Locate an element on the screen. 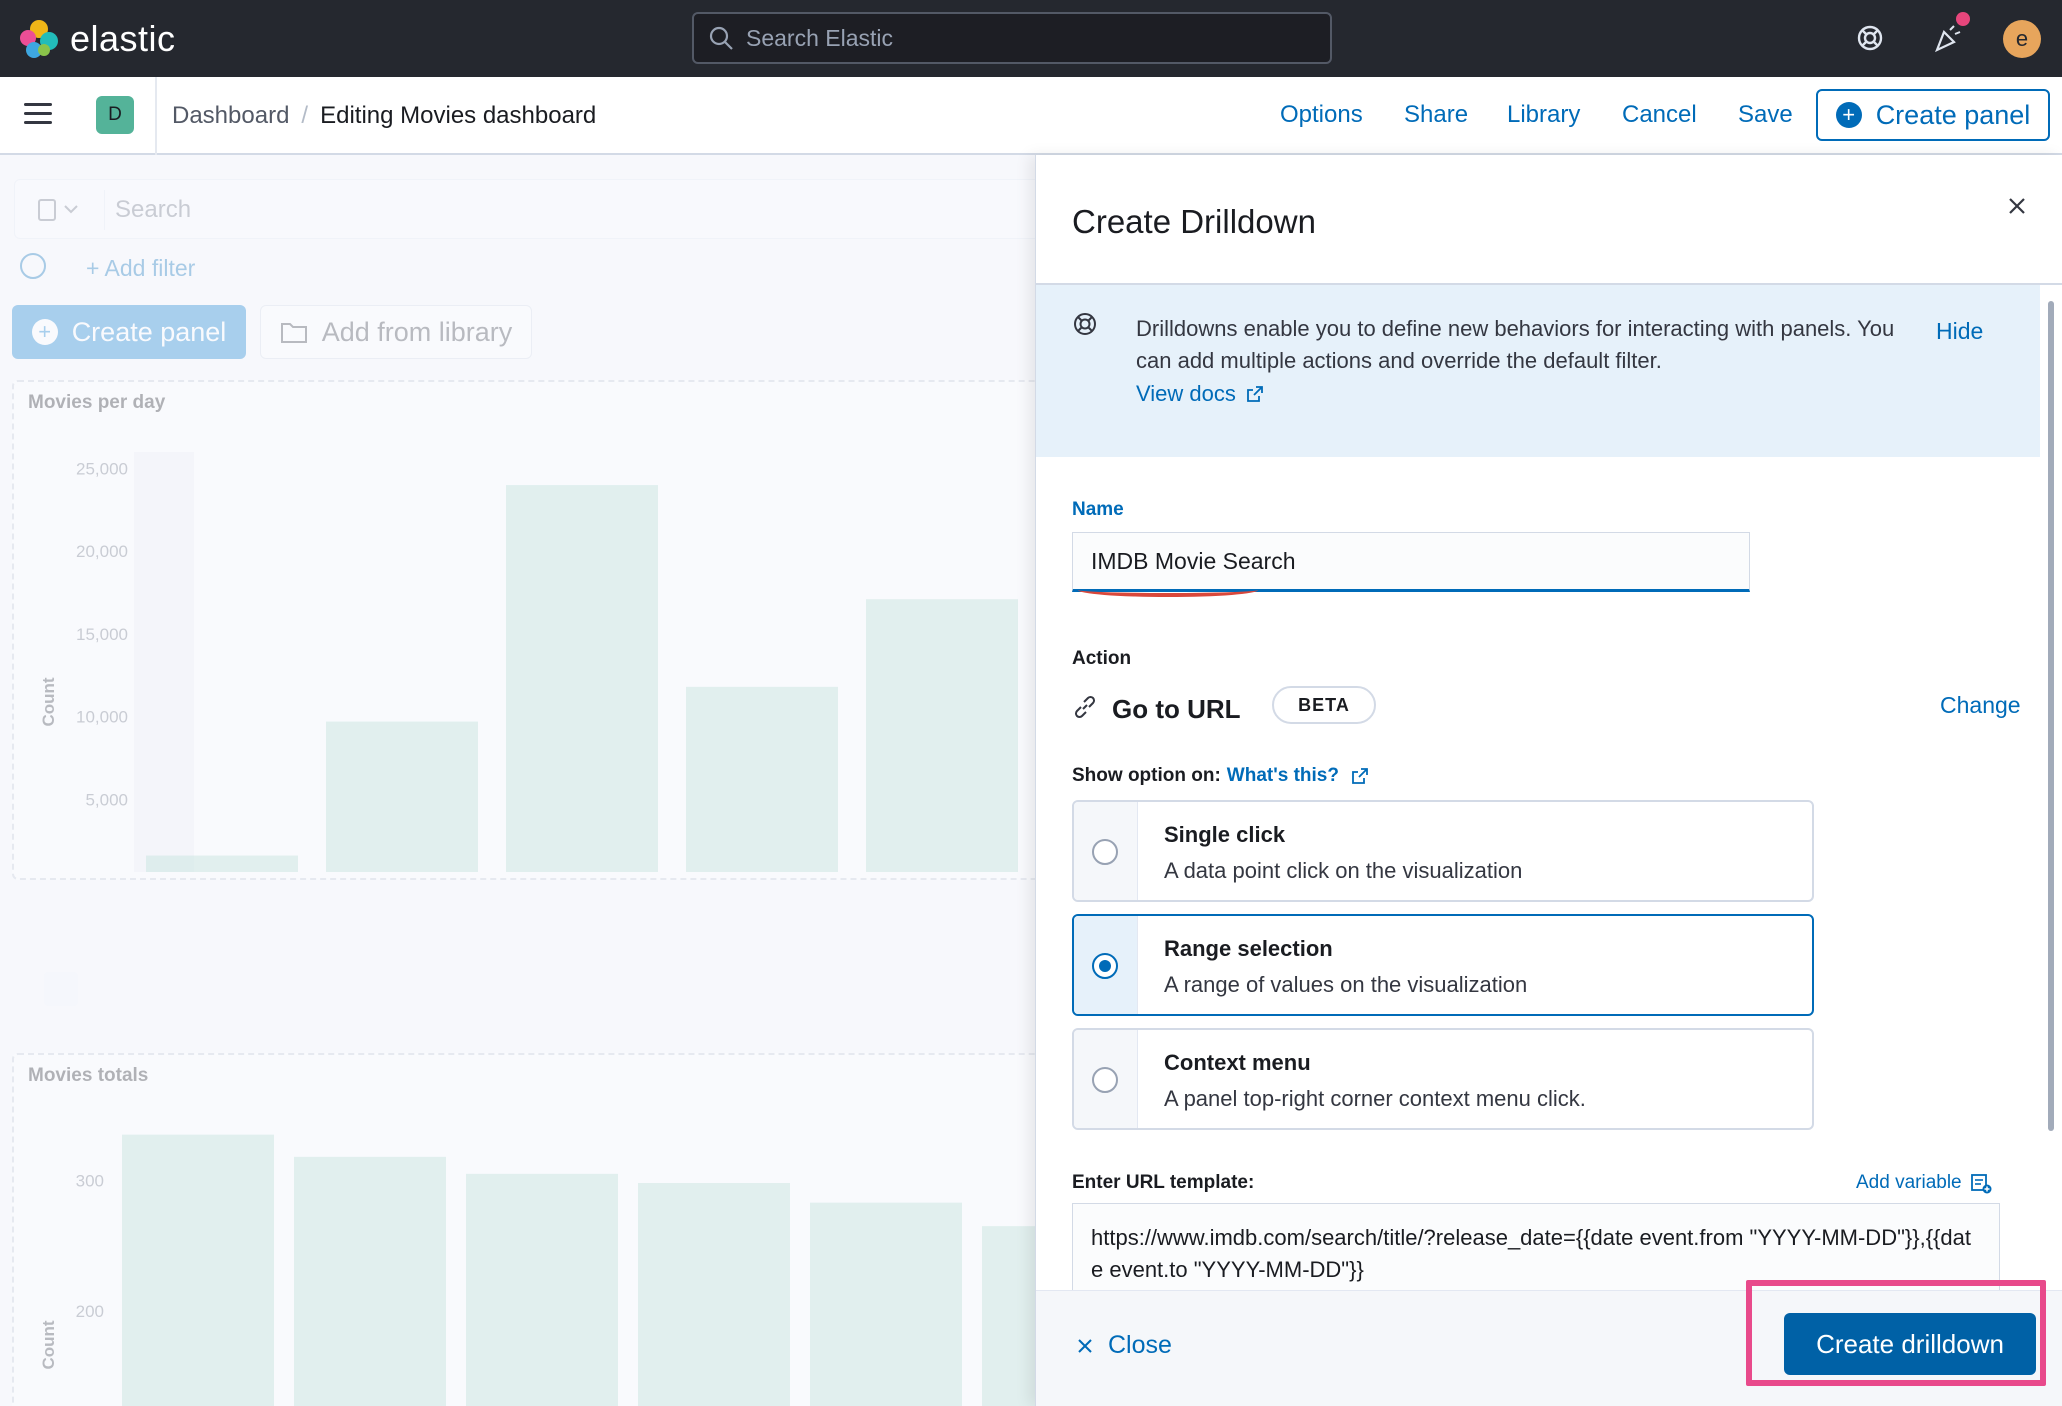 The width and height of the screenshot is (2062, 1406). link-icon is located at coordinates (1085, 707).